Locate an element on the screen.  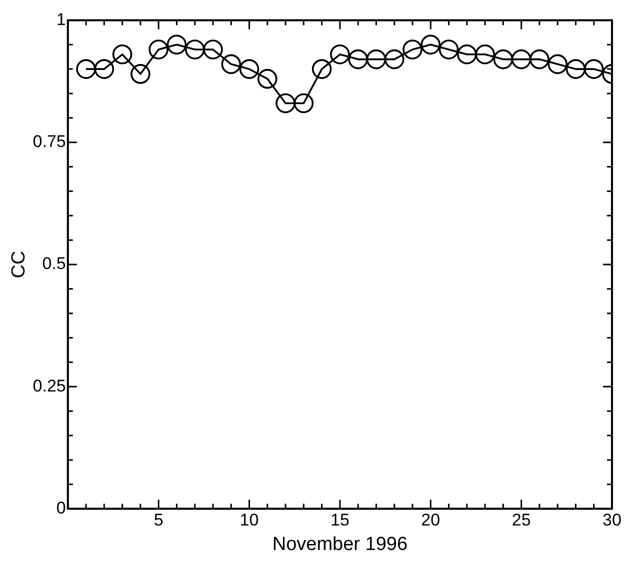
x-tick-label: 25 is located at coordinates (521, 520).